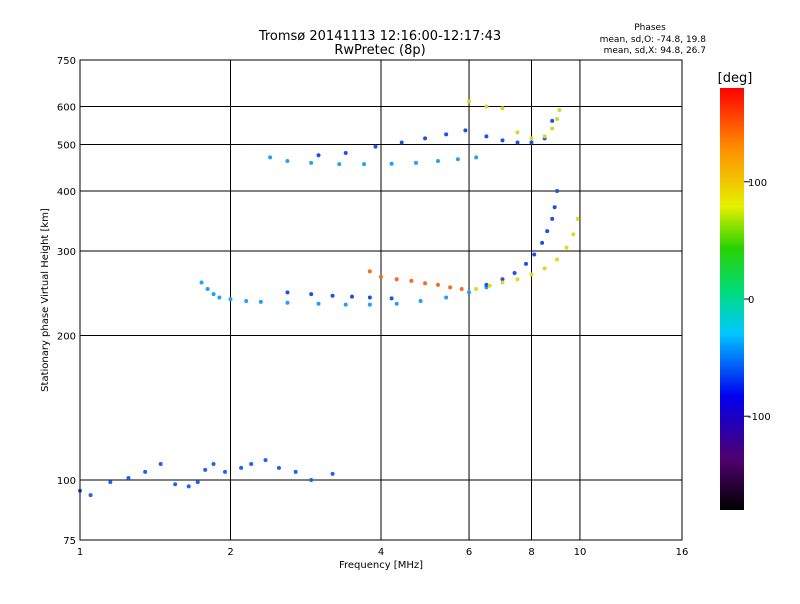 The width and height of the screenshot is (800, 604). I want to click on colorbar-tick-label: 100, so click(757, 183).